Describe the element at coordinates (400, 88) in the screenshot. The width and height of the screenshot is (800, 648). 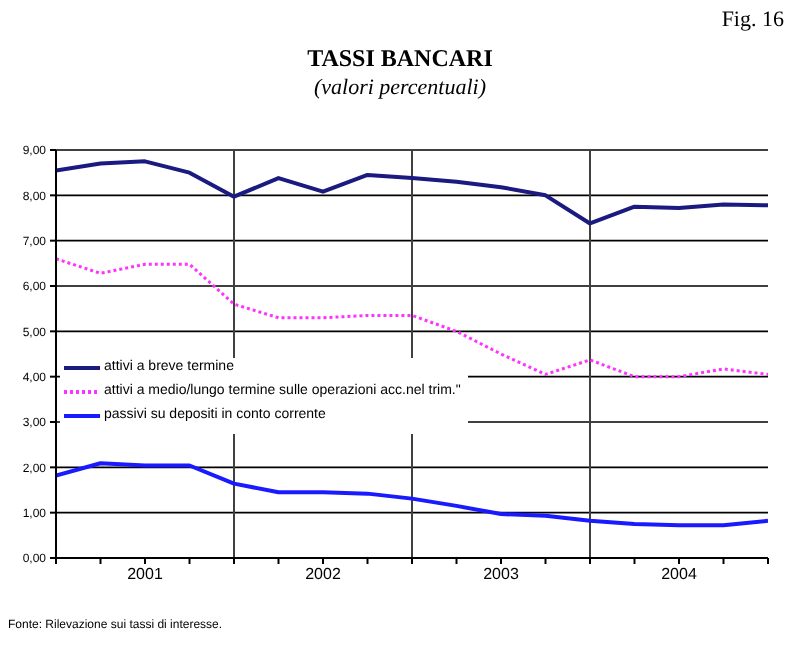
I see `chart-subtitle: (valori percentuali)` at that location.